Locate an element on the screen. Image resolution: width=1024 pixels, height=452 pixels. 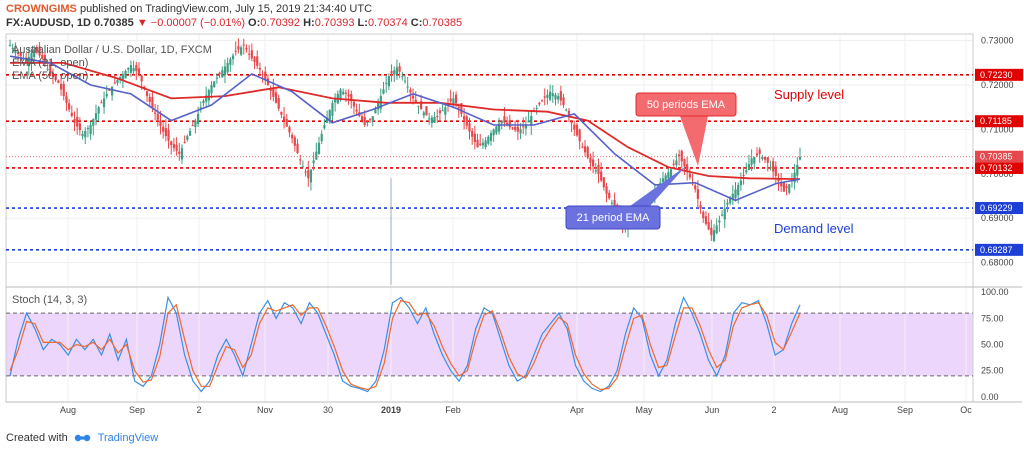
ema50-callout is located at coordinates (686, 104).